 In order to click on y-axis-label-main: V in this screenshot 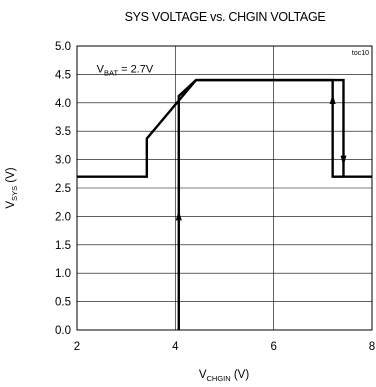, I will do `click(11, 205)`.